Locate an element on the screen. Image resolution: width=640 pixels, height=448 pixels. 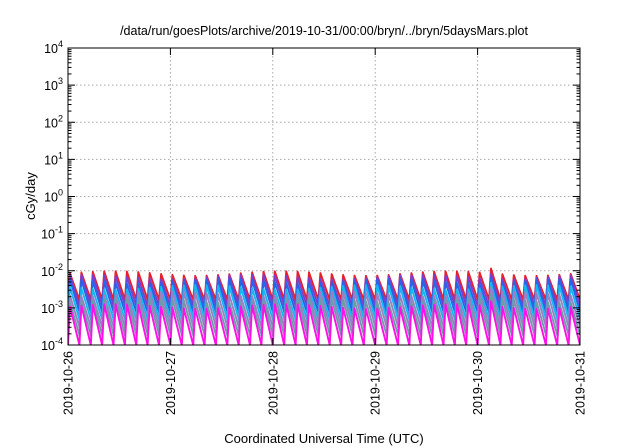
y-tick-label-exponent: 4 is located at coordinates (60, 44).